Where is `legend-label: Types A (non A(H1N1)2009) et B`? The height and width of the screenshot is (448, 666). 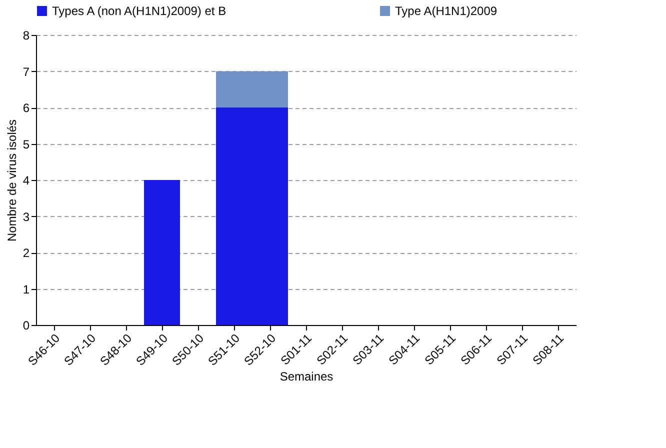
legend-label: Types A (non A(H1N1)2009) et B is located at coordinates (139, 11).